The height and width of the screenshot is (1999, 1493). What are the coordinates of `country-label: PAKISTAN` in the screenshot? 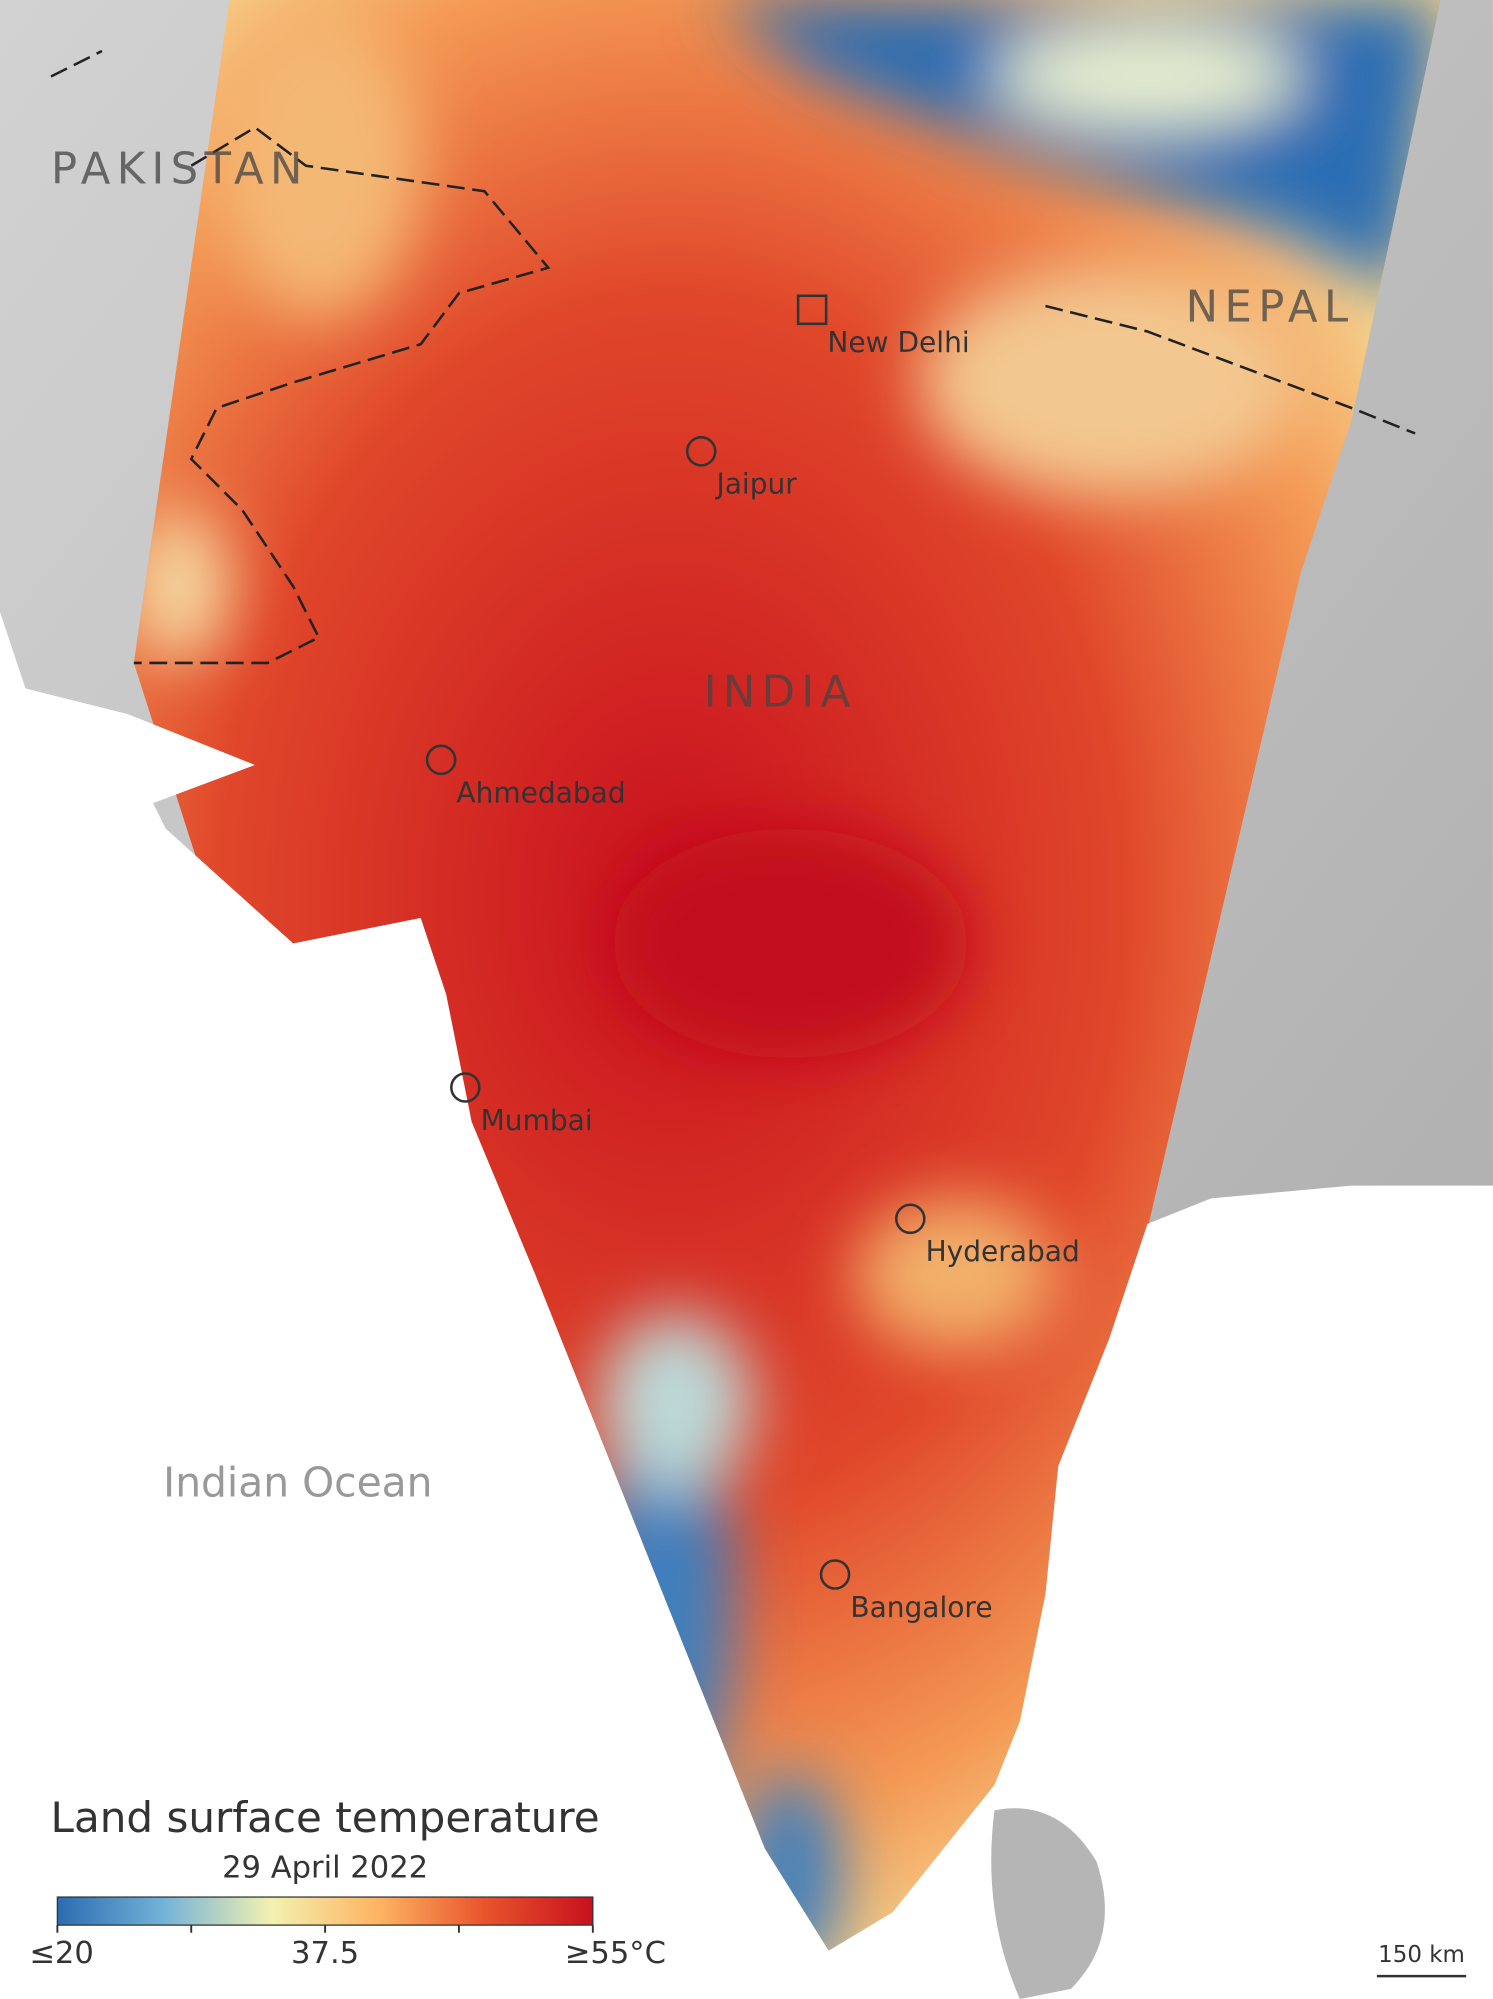 It's located at (180, 170).